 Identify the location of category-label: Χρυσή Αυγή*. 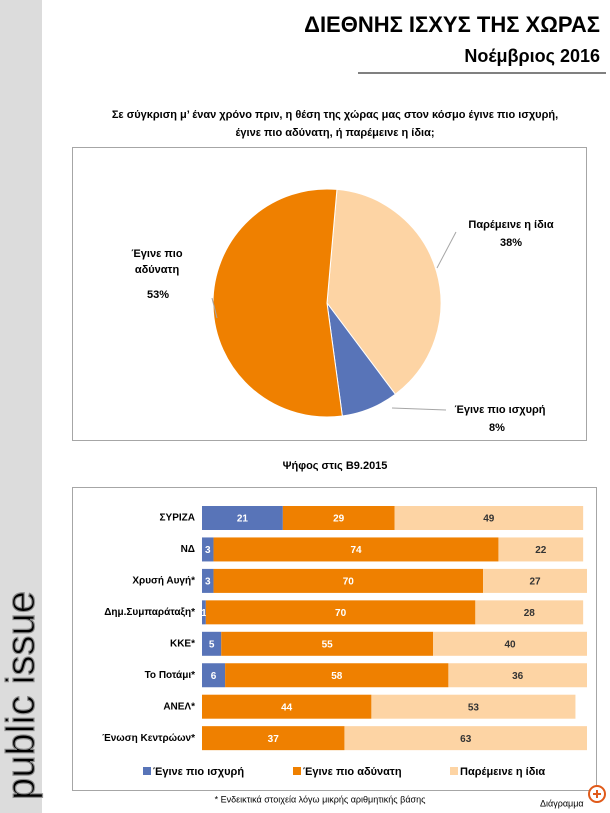
(163, 581).